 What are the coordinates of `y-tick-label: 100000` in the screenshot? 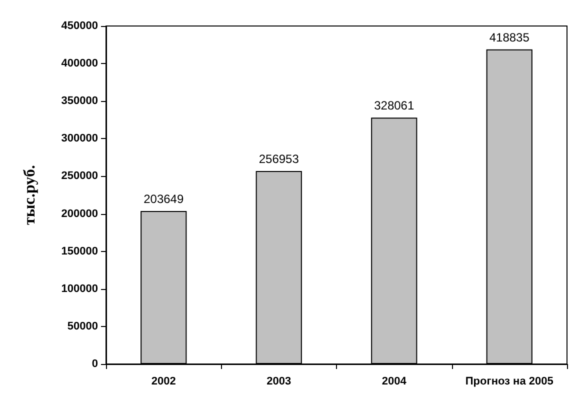 It's located at (79, 288).